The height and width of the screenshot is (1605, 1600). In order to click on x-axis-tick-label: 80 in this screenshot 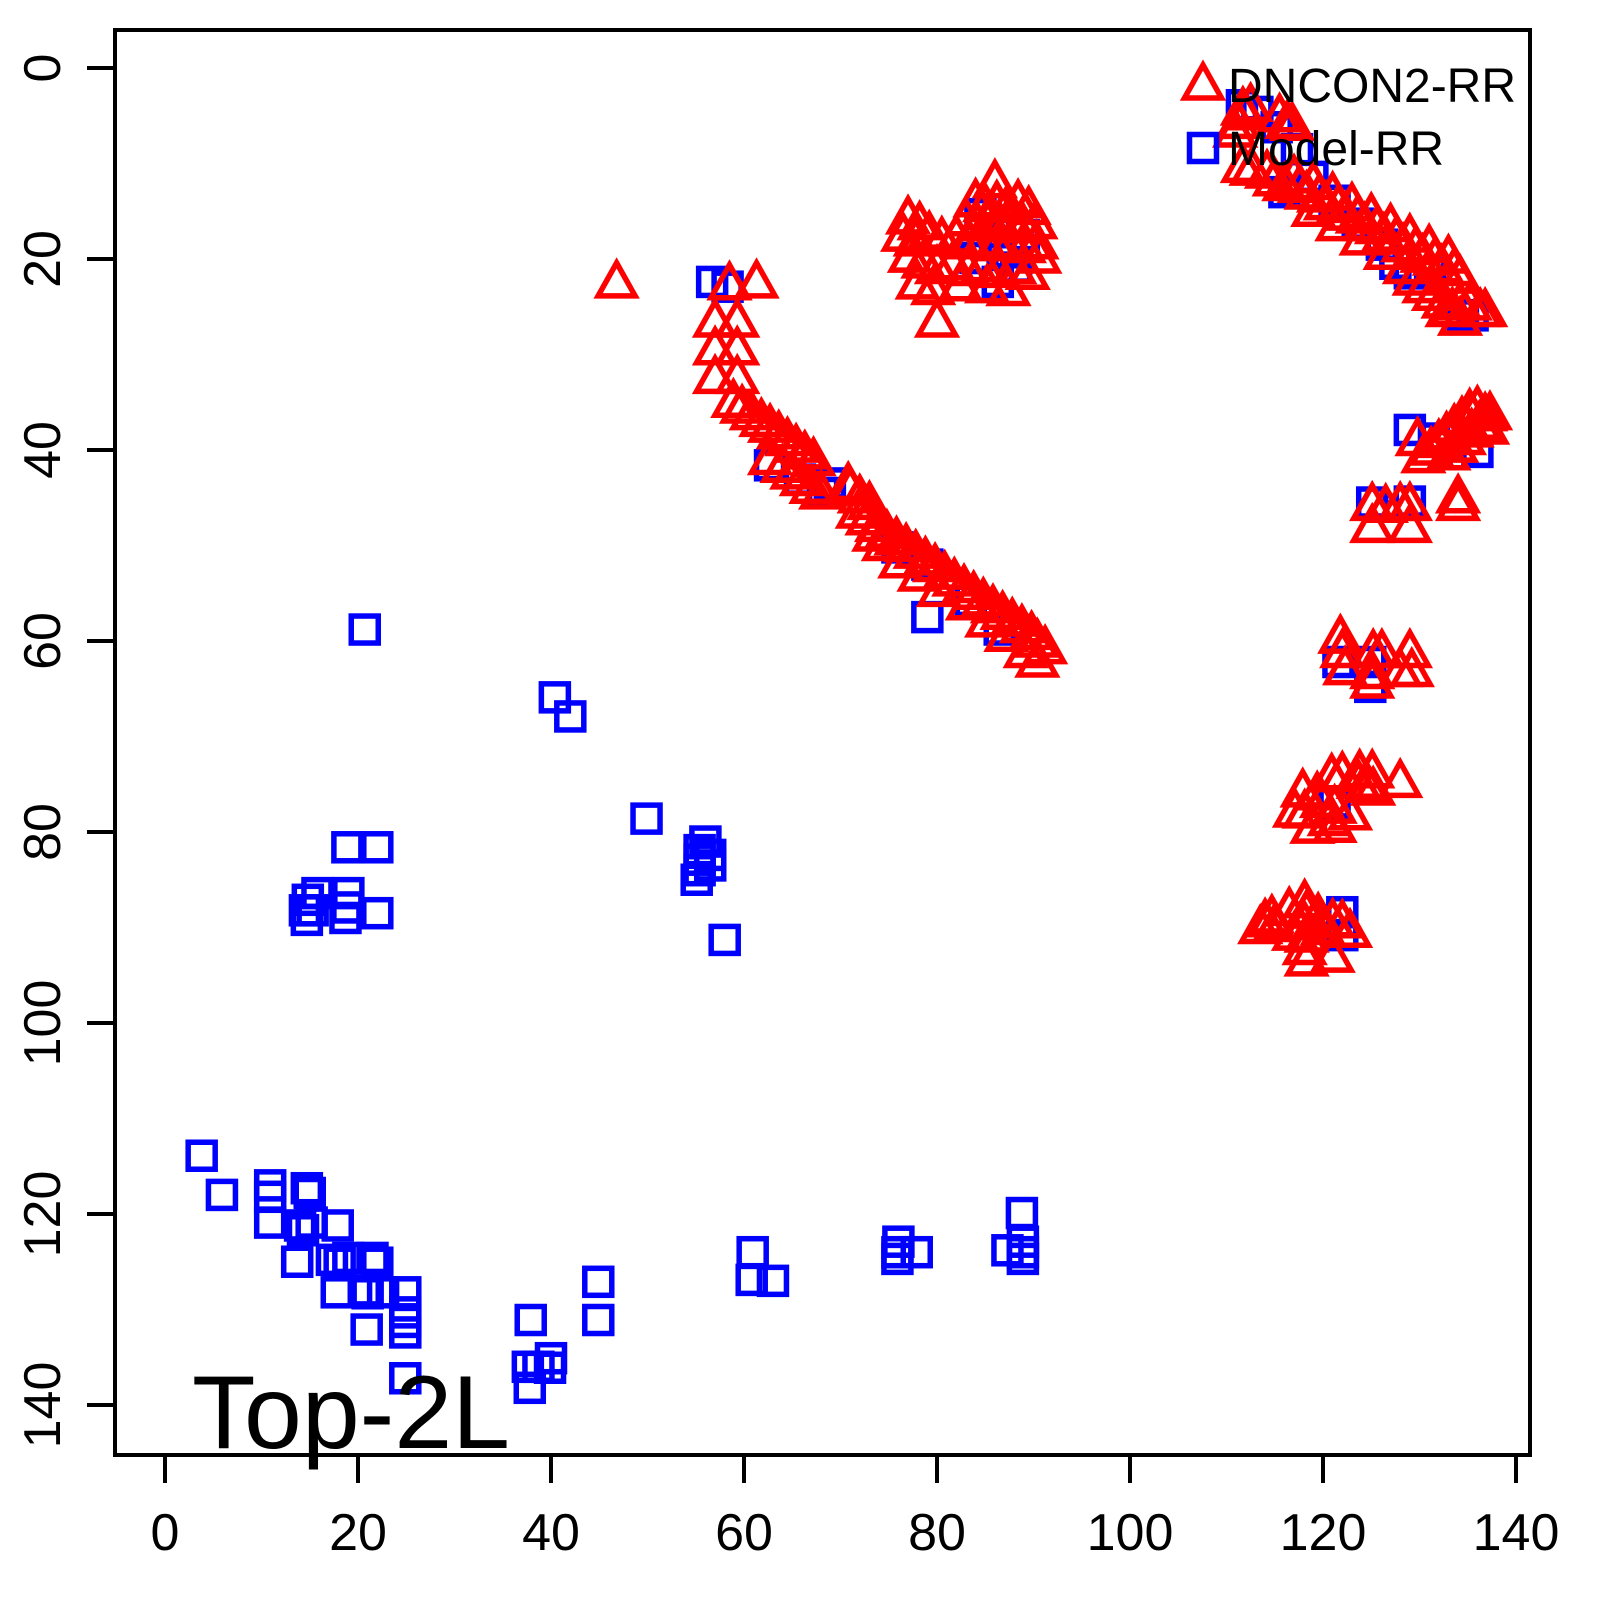, I will do `click(937, 1533)`.